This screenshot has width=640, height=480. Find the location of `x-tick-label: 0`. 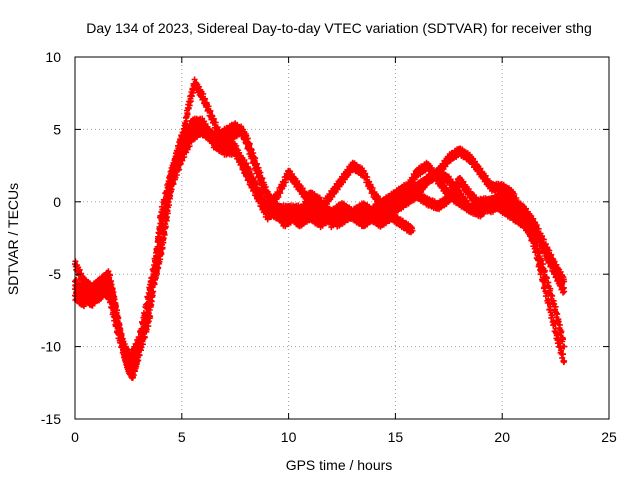

x-tick-label: 0 is located at coordinates (75, 437).